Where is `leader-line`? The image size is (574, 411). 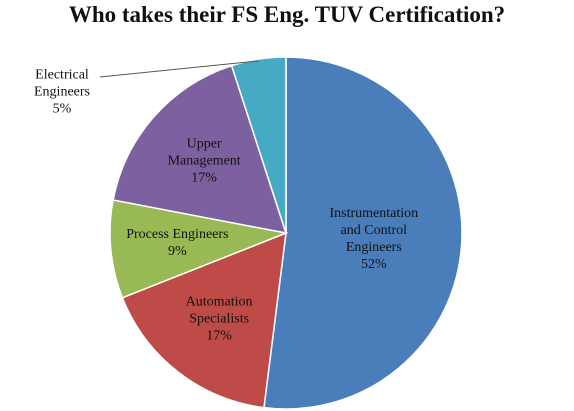 leader-line is located at coordinates (179, 69).